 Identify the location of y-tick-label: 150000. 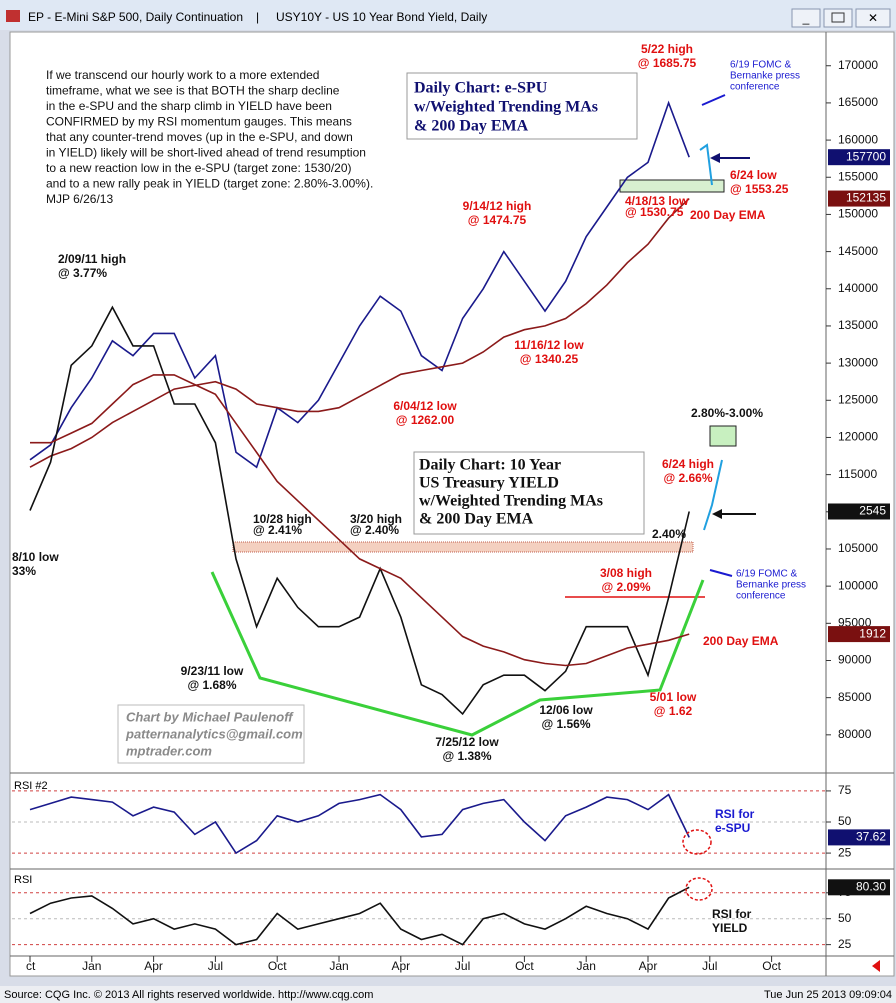
(858, 214).